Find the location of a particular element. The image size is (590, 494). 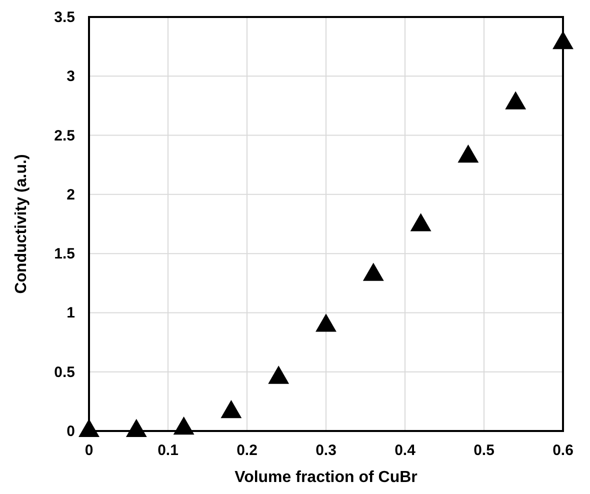

y-tick-label: 2.5 is located at coordinates (64, 135).